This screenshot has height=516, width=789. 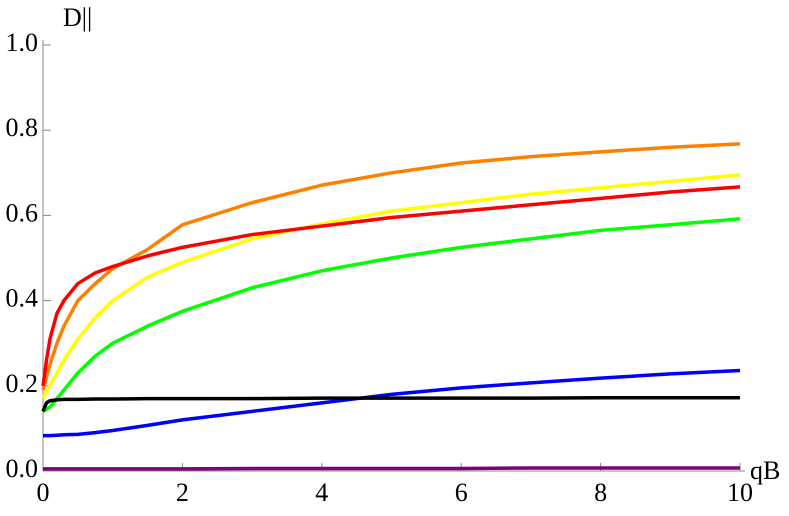 What do you see at coordinates (22, 212) in the screenshot?
I see `y-tick-label: 0.6` at bounding box center [22, 212].